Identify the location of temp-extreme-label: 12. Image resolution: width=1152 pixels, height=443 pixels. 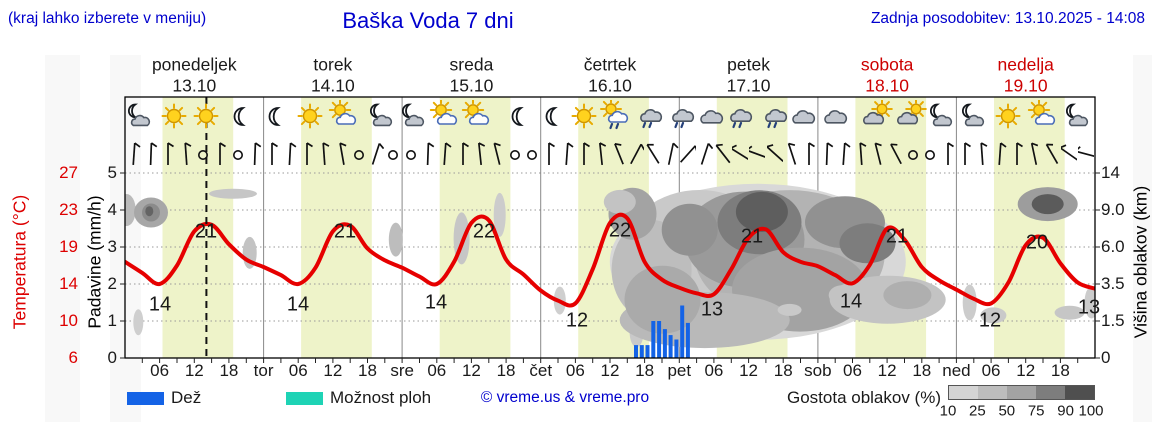
(990, 320).